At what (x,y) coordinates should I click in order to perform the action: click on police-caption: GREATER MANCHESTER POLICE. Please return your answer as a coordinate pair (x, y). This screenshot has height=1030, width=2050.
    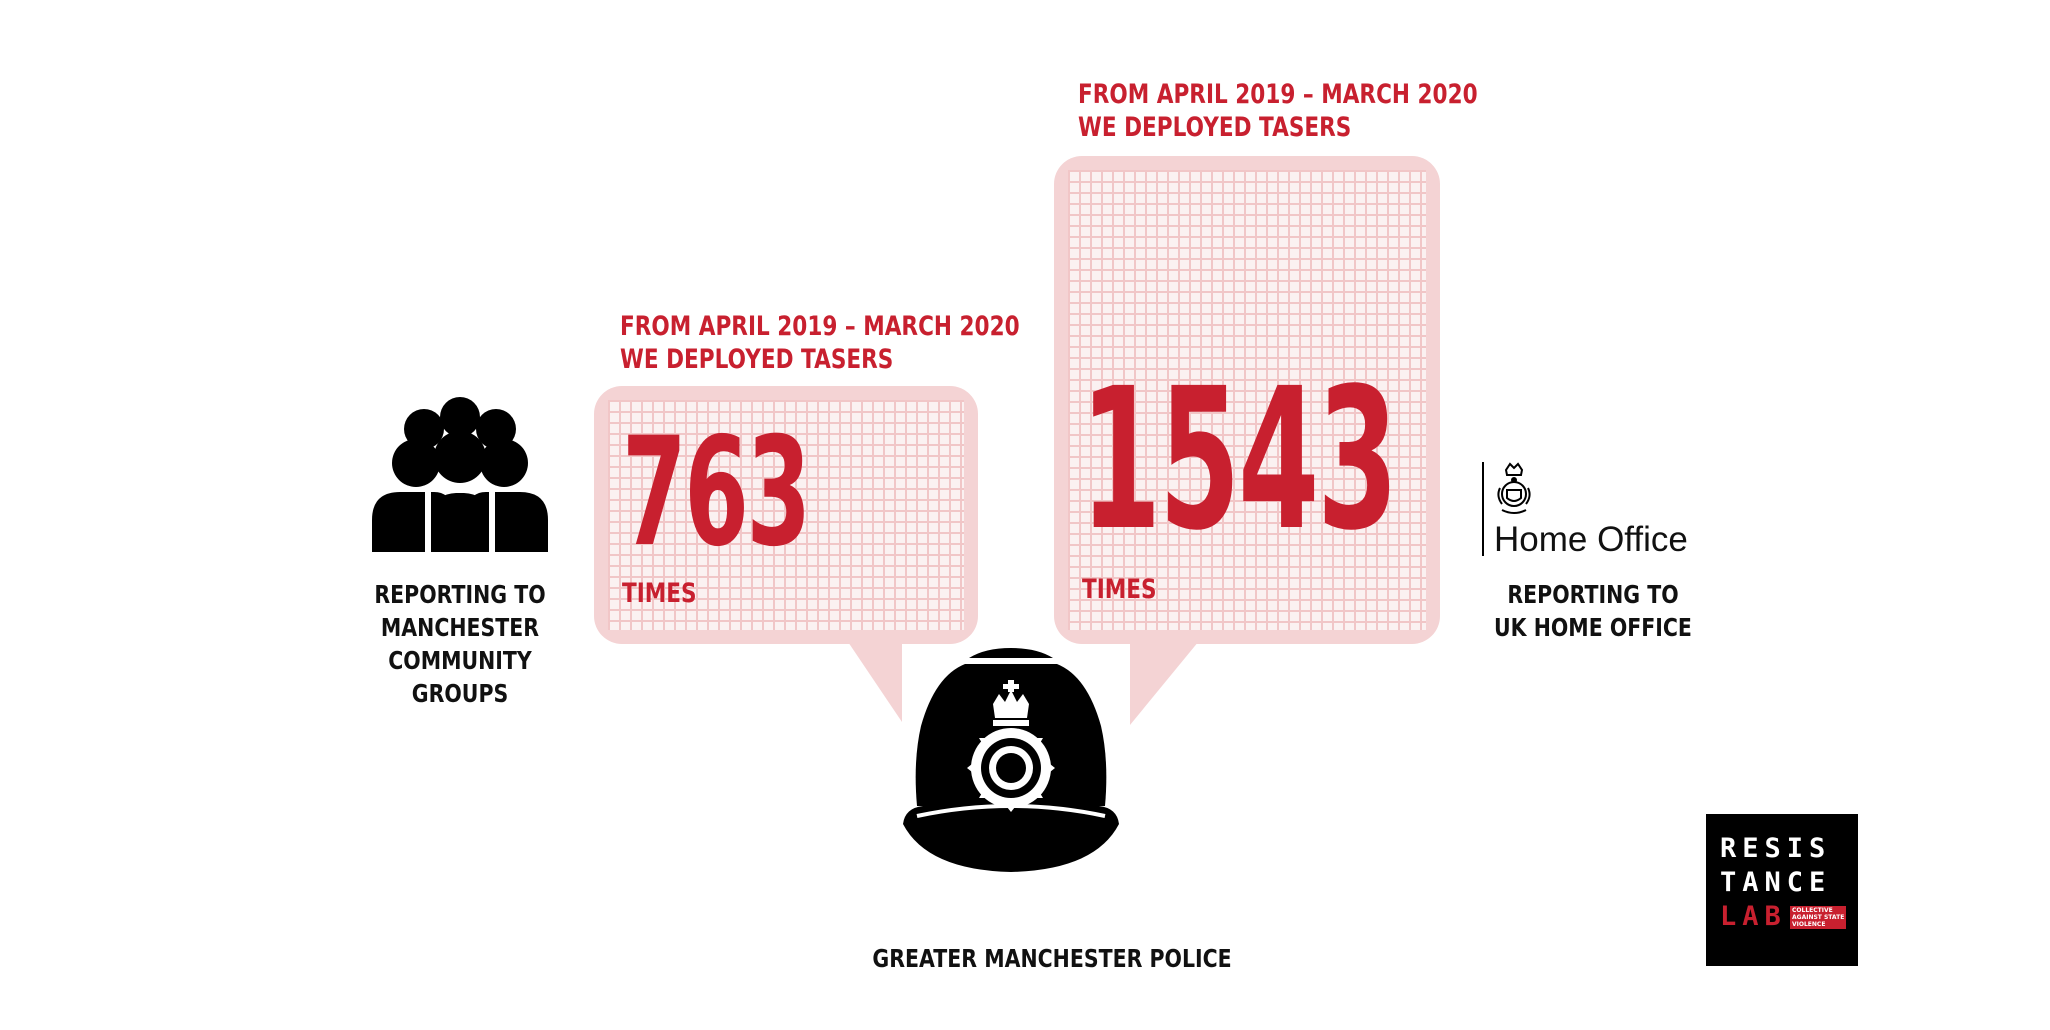
    Looking at the image, I should click on (1052, 958).